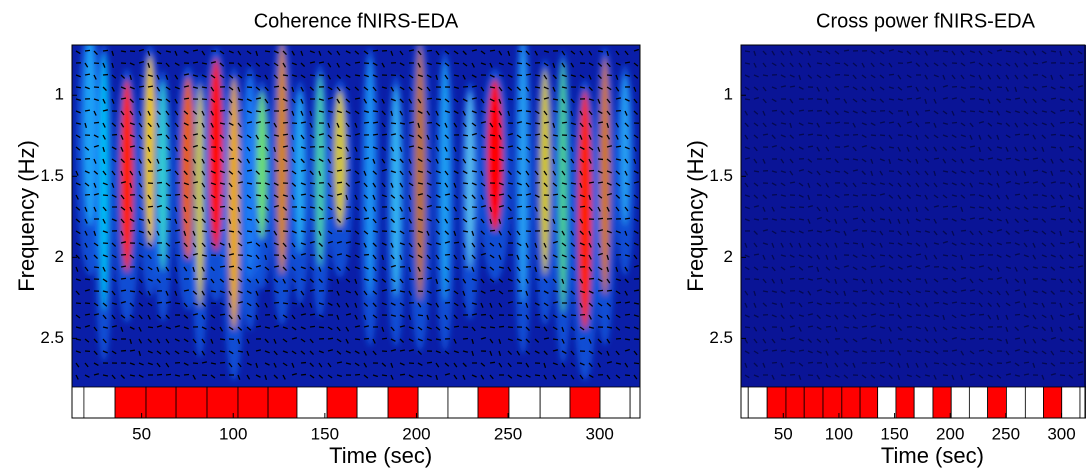  I want to click on x-tick-label: 200, so click(416, 433).